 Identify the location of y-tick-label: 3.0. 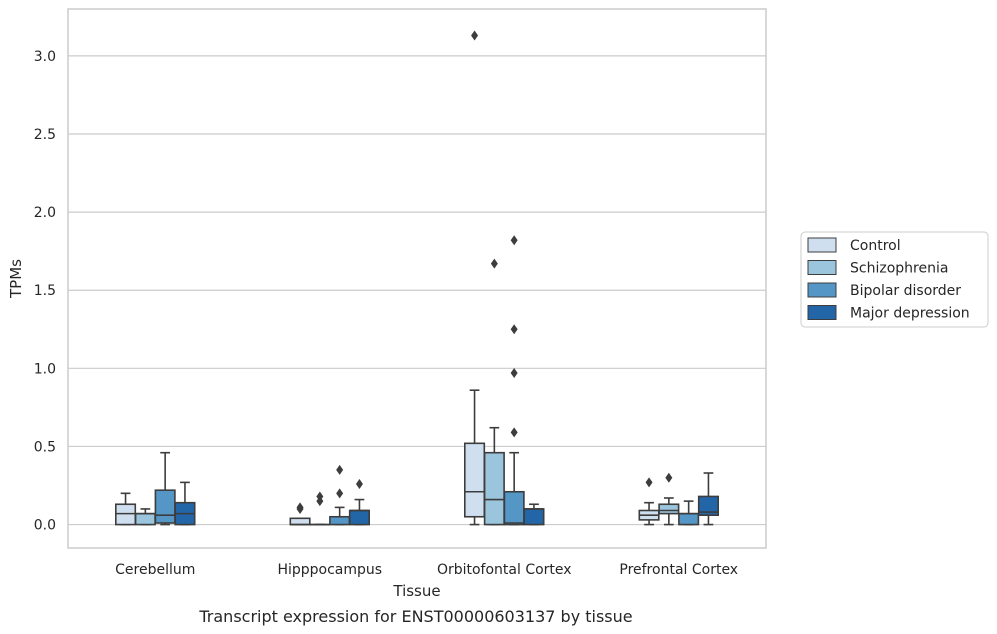
(45, 57).